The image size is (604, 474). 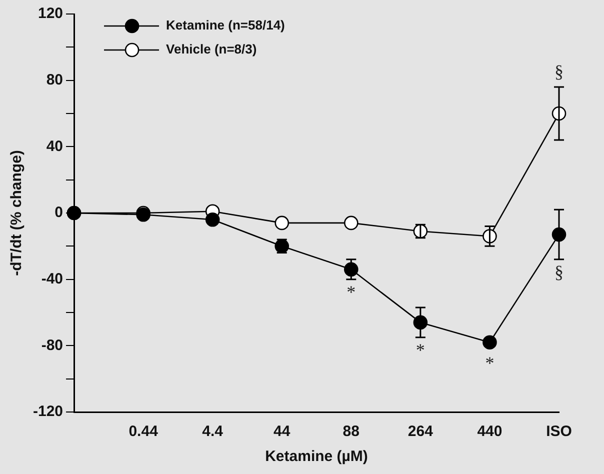 I want to click on x-tick-label: 440, so click(x=489, y=431).